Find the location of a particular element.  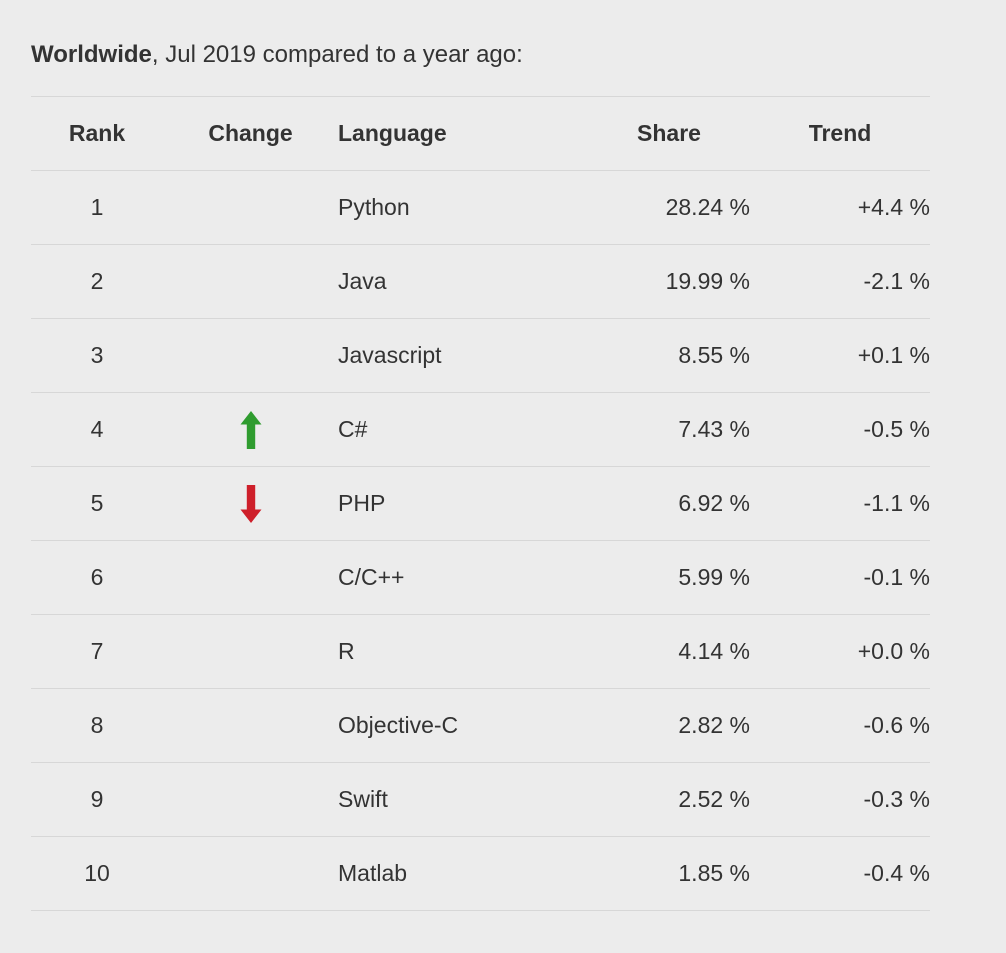

rank-cell: 2 is located at coordinates (97, 281).